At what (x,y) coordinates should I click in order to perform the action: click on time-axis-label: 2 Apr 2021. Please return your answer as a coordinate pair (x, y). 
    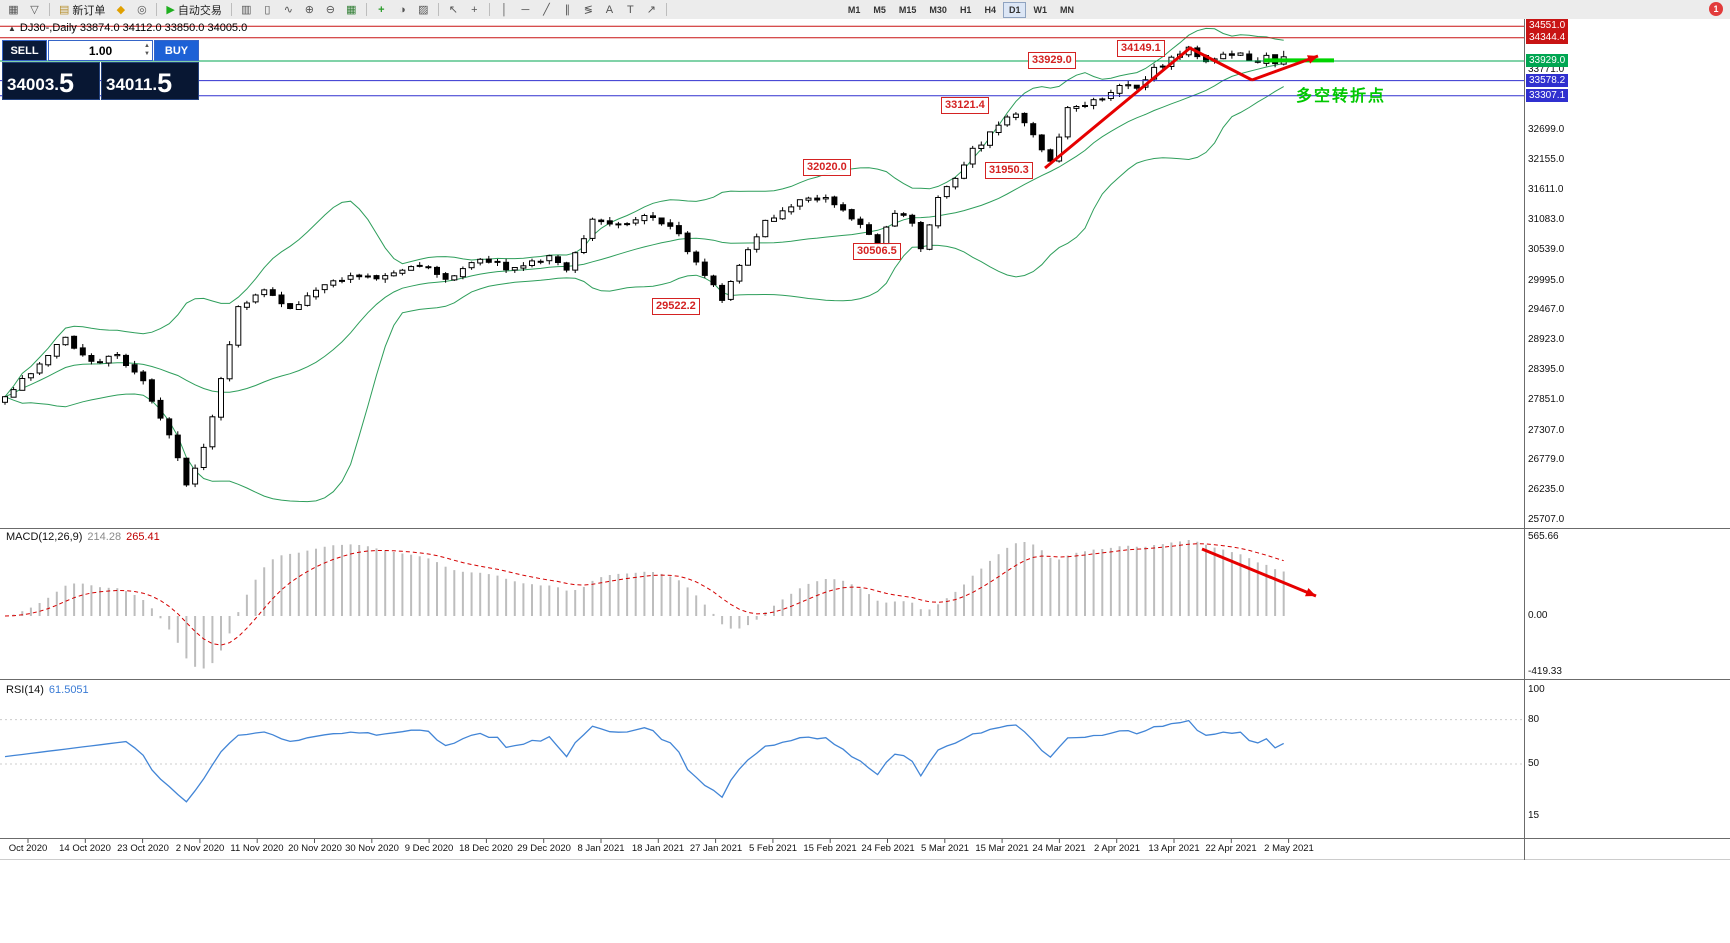
    Looking at the image, I should click on (1117, 848).